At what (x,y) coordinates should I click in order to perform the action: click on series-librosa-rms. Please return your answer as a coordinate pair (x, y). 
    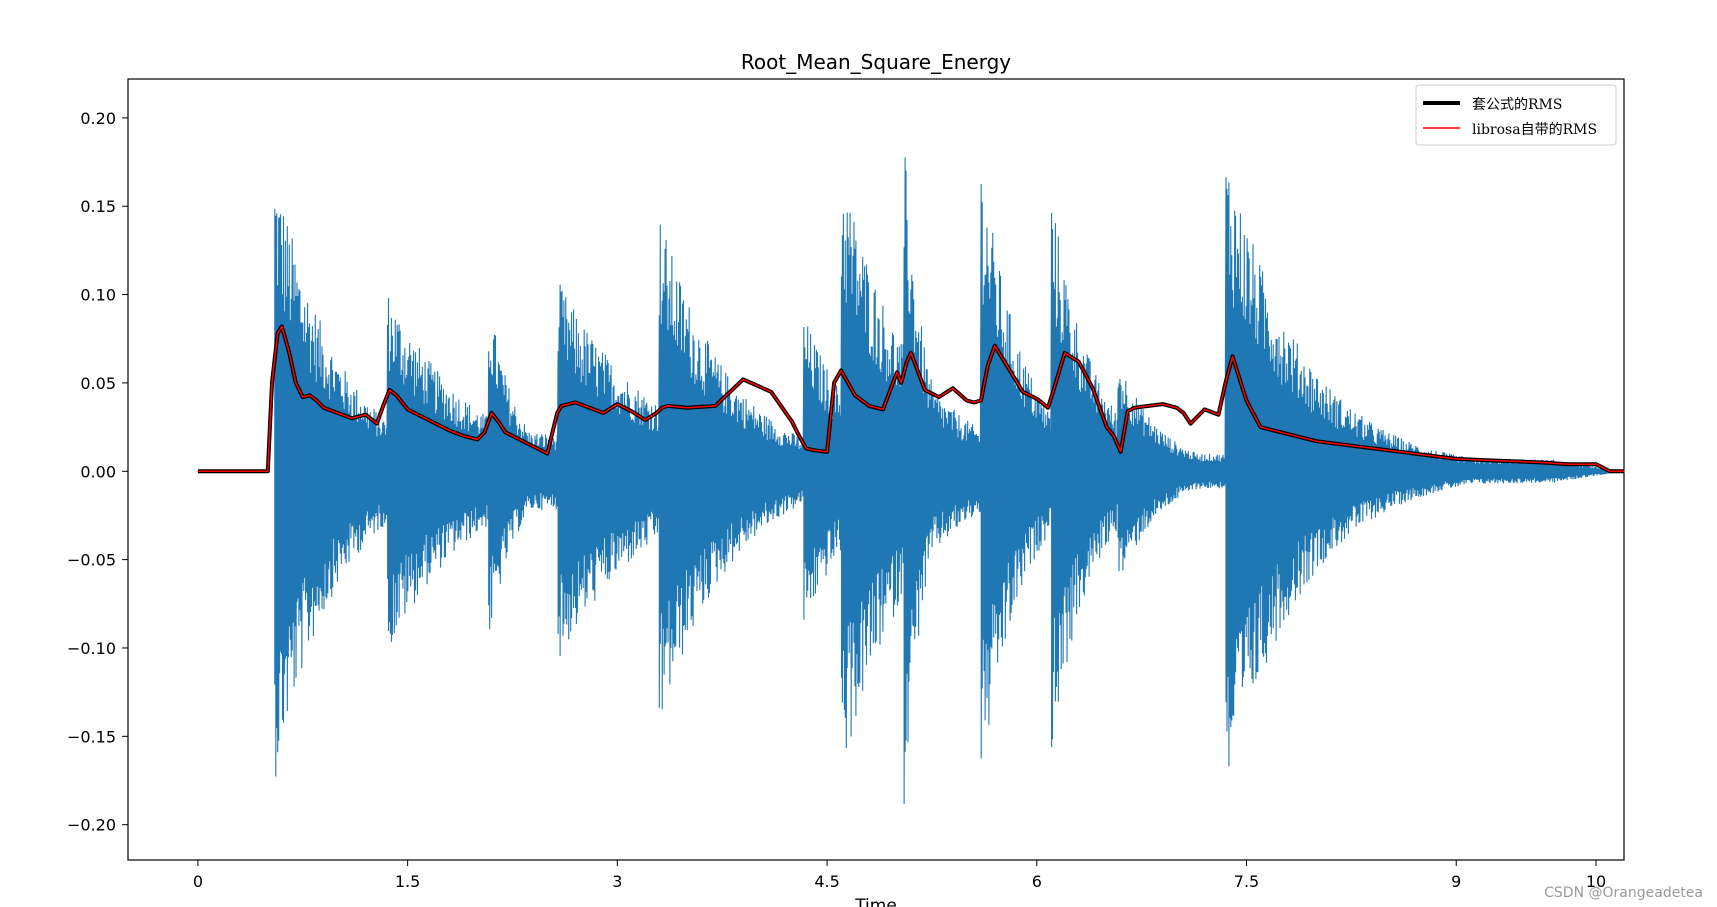
    Looking at the image, I should click on (910, 399).